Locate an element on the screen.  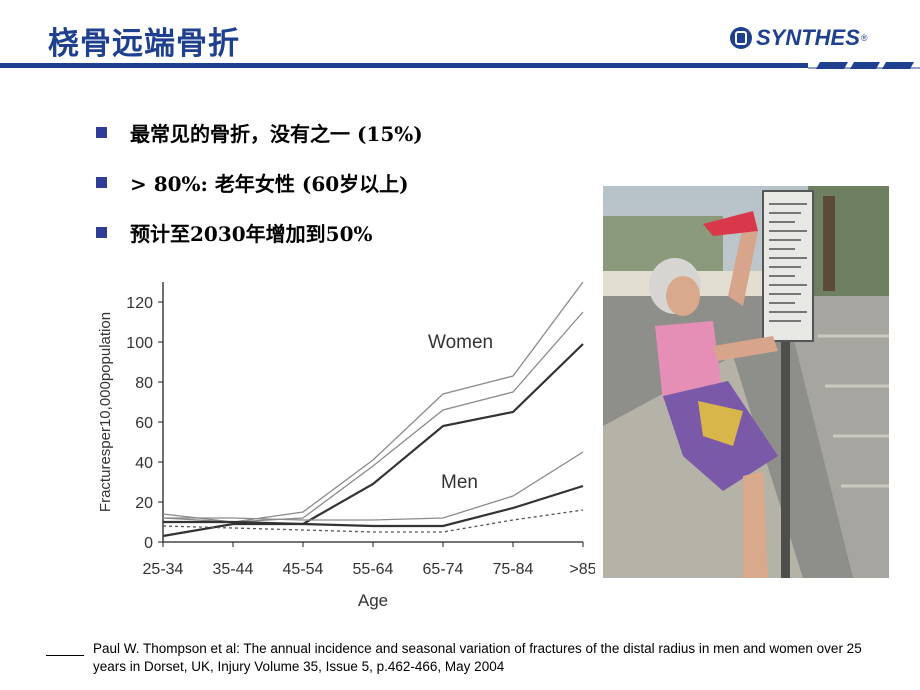
series-line-women-middle is located at coordinates (373, 417).